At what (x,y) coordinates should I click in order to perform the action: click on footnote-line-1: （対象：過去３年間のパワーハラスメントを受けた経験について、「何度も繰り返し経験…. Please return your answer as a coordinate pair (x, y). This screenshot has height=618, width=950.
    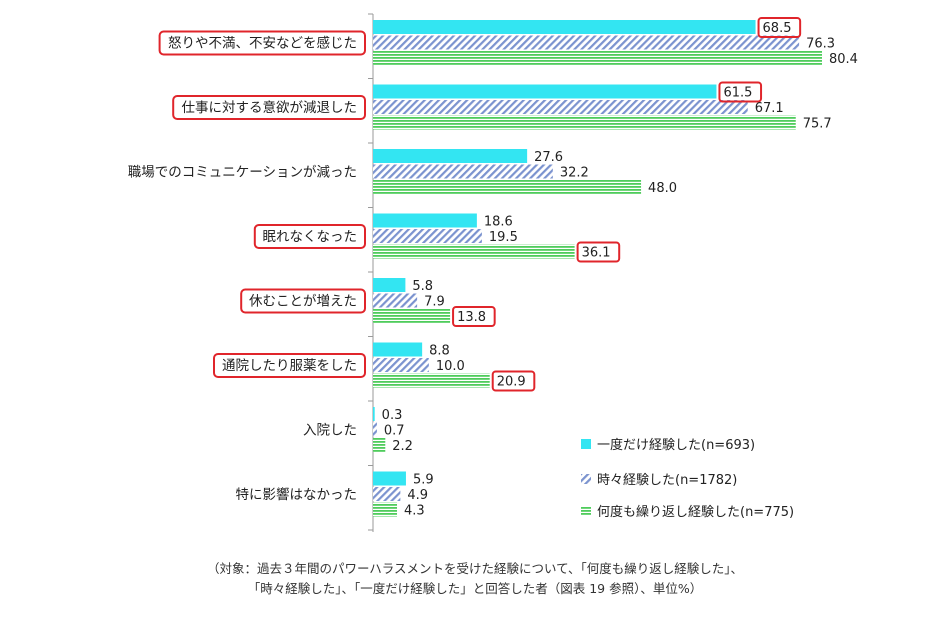
    Looking at the image, I should click on (474, 568).